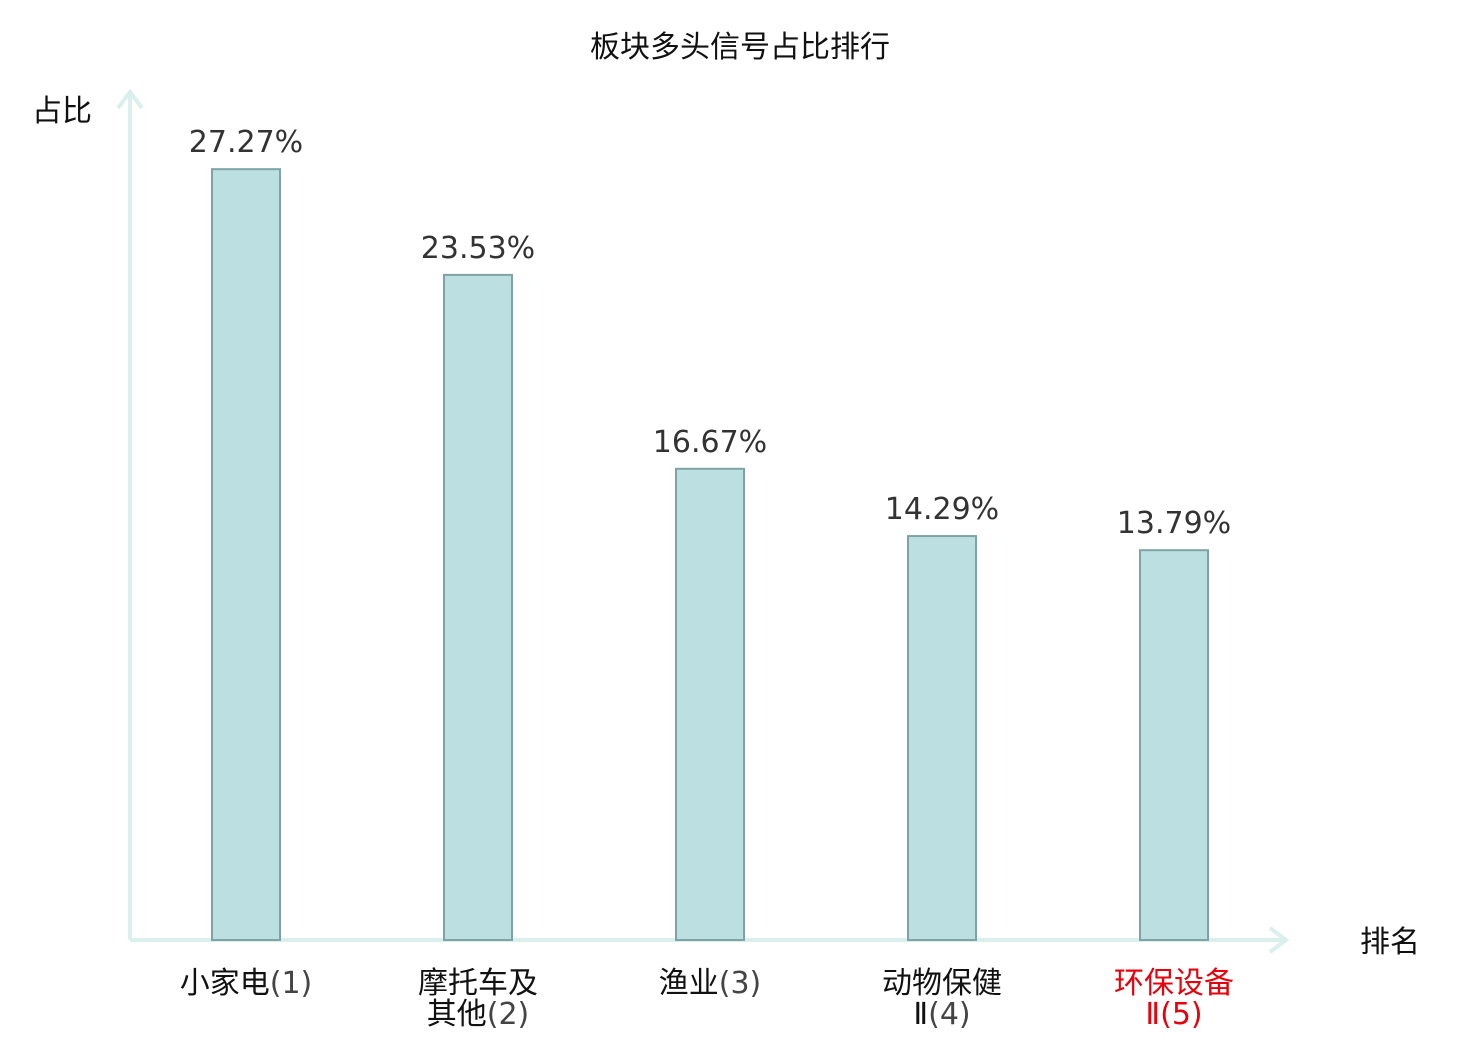  I want to click on x-axis-arrow, so click(1279, 940).